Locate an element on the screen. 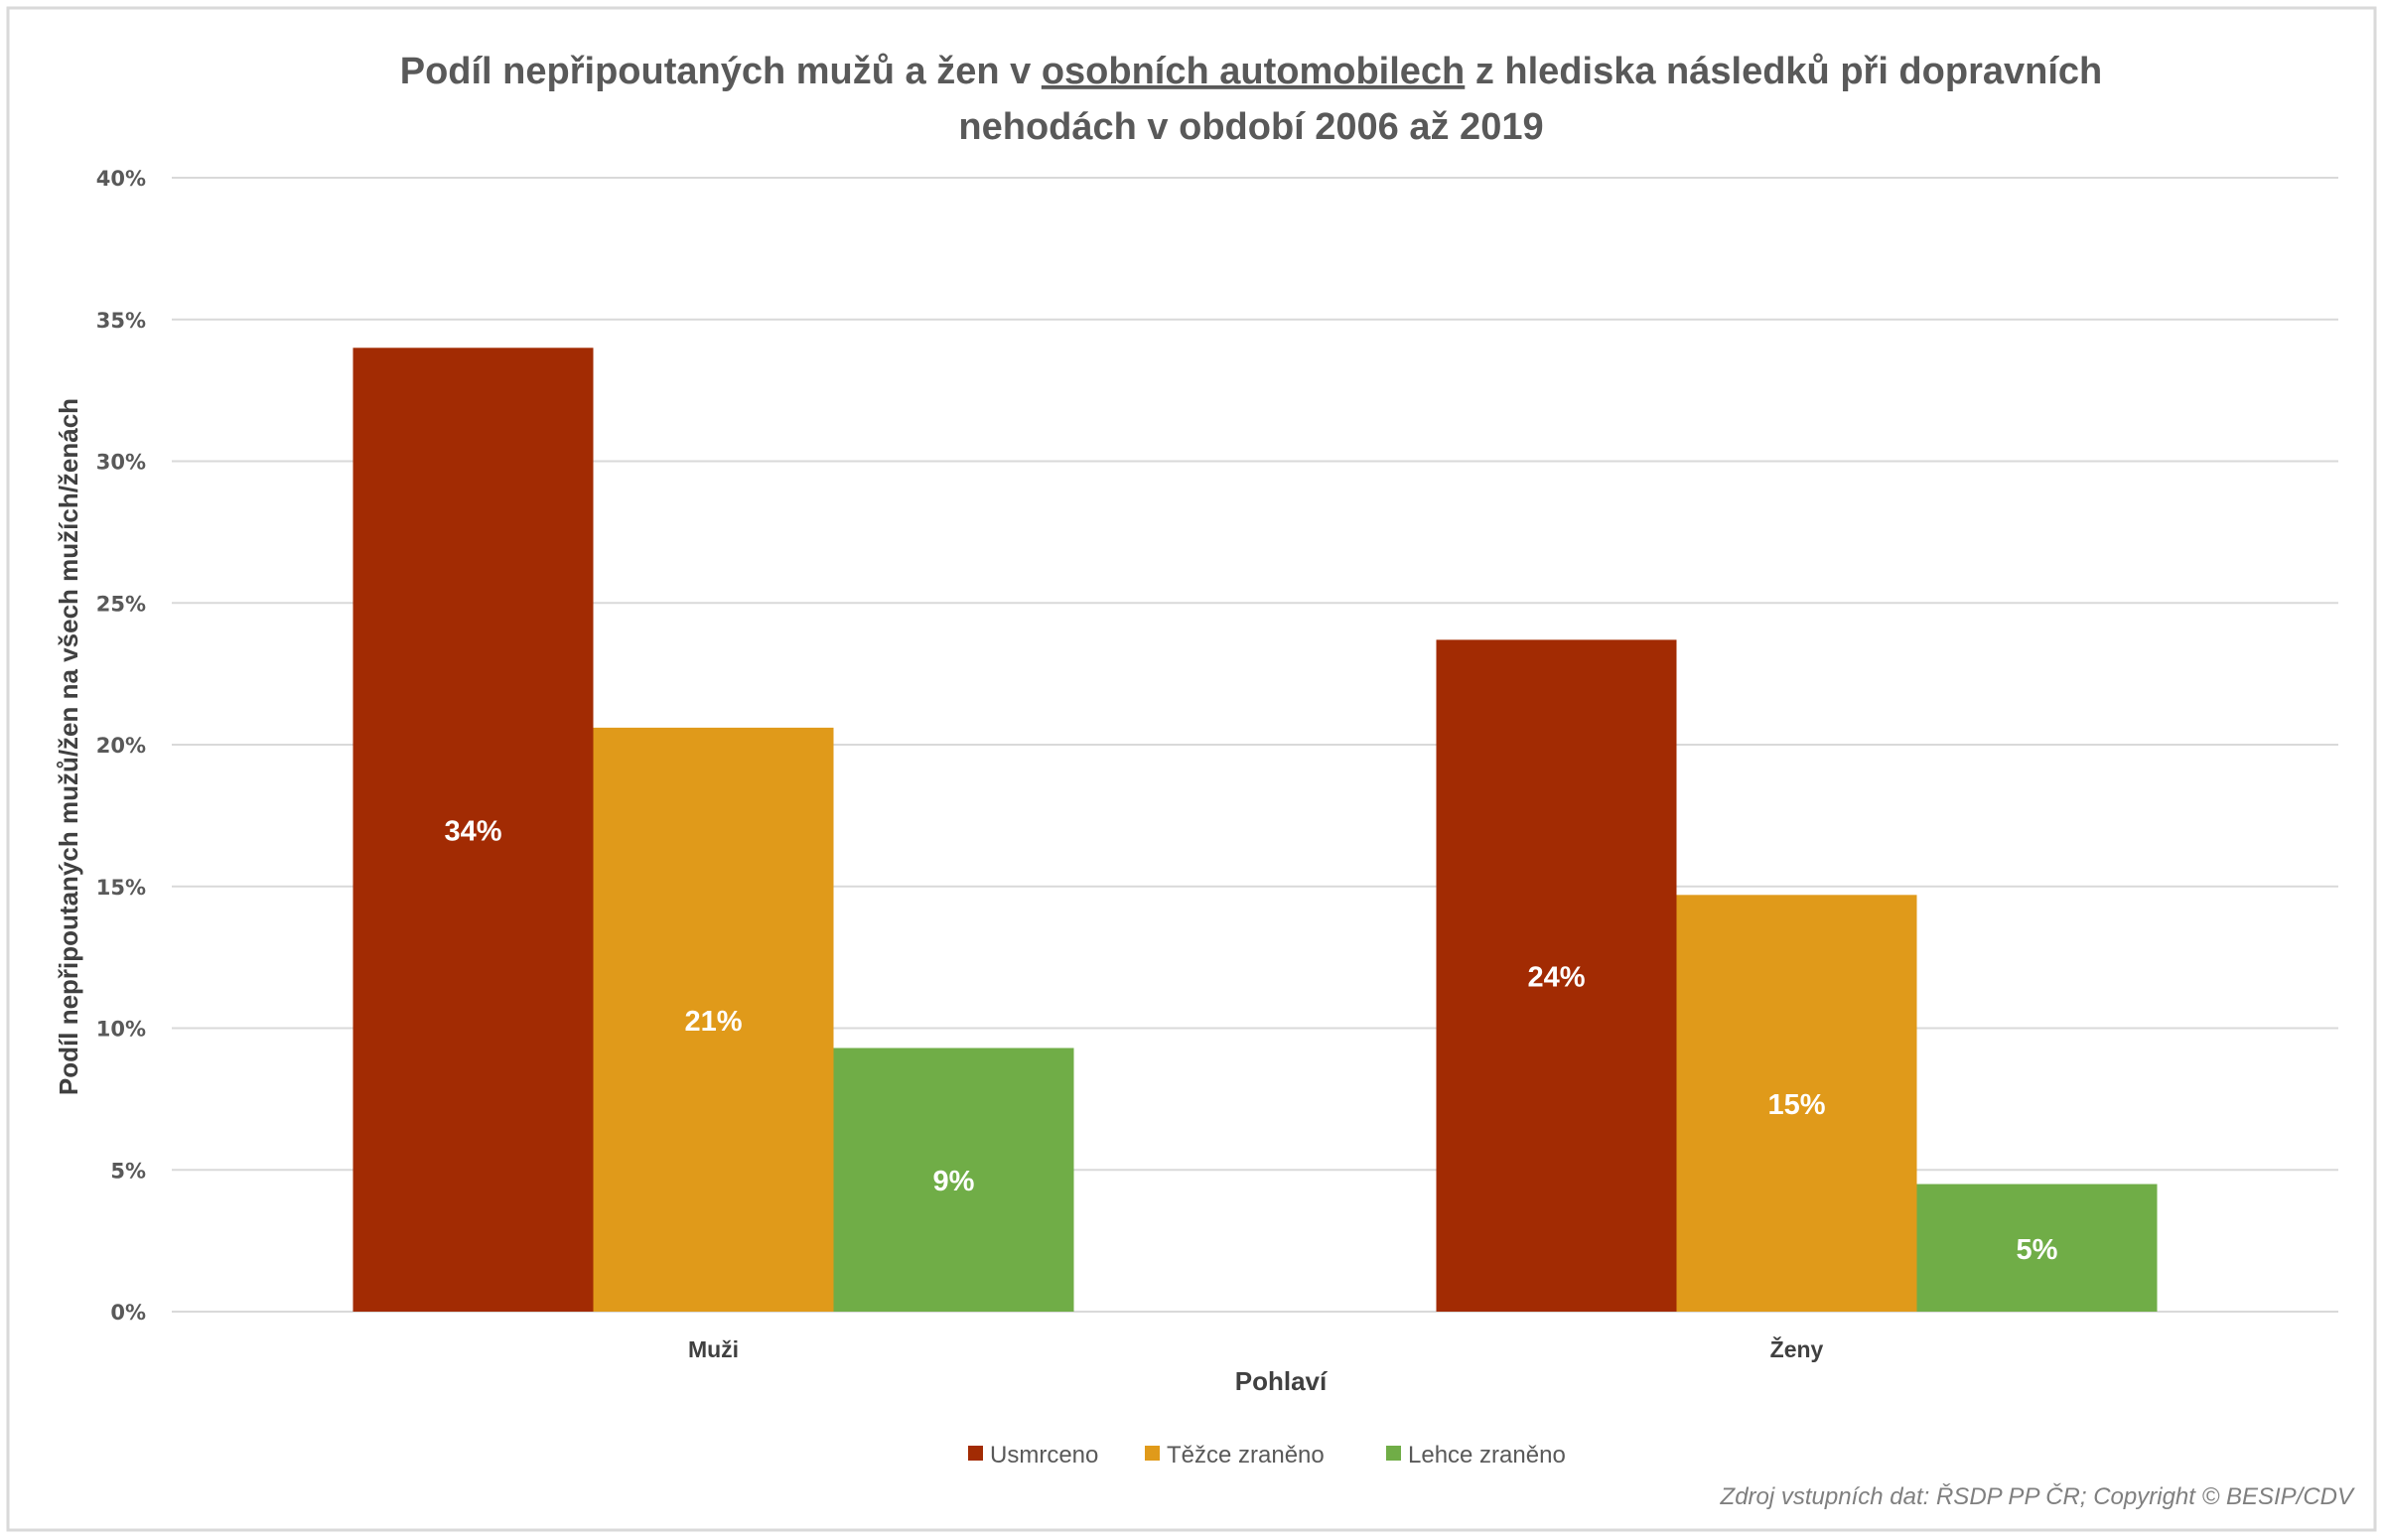 The height and width of the screenshot is (1540, 2383). legend-label: Usmrceno is located at coordinates (1044, 1455).